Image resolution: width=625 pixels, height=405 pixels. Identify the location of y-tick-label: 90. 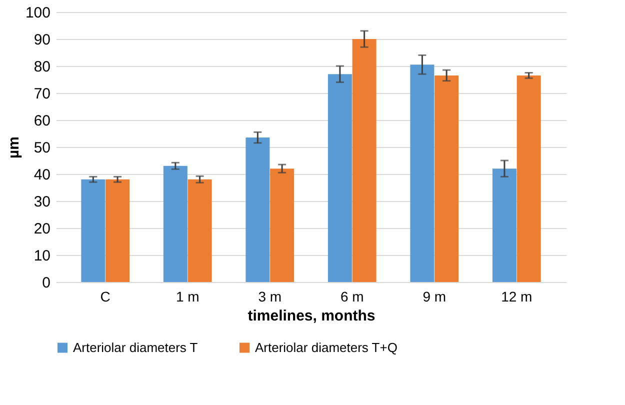
(42, 40).